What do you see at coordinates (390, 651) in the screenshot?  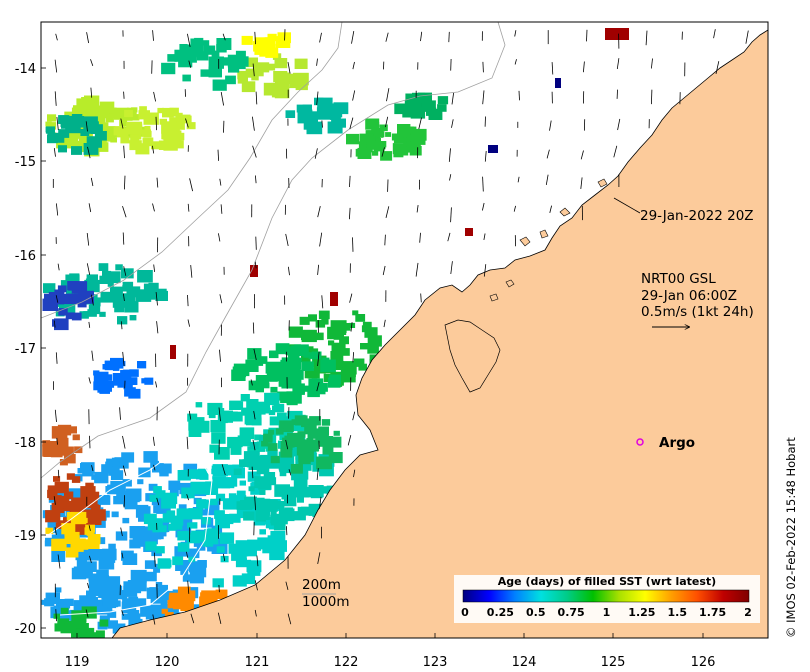 I see `x-axis-ticks: 119 120 121 122 123 124 125 126` at bounding box center [390, 651].